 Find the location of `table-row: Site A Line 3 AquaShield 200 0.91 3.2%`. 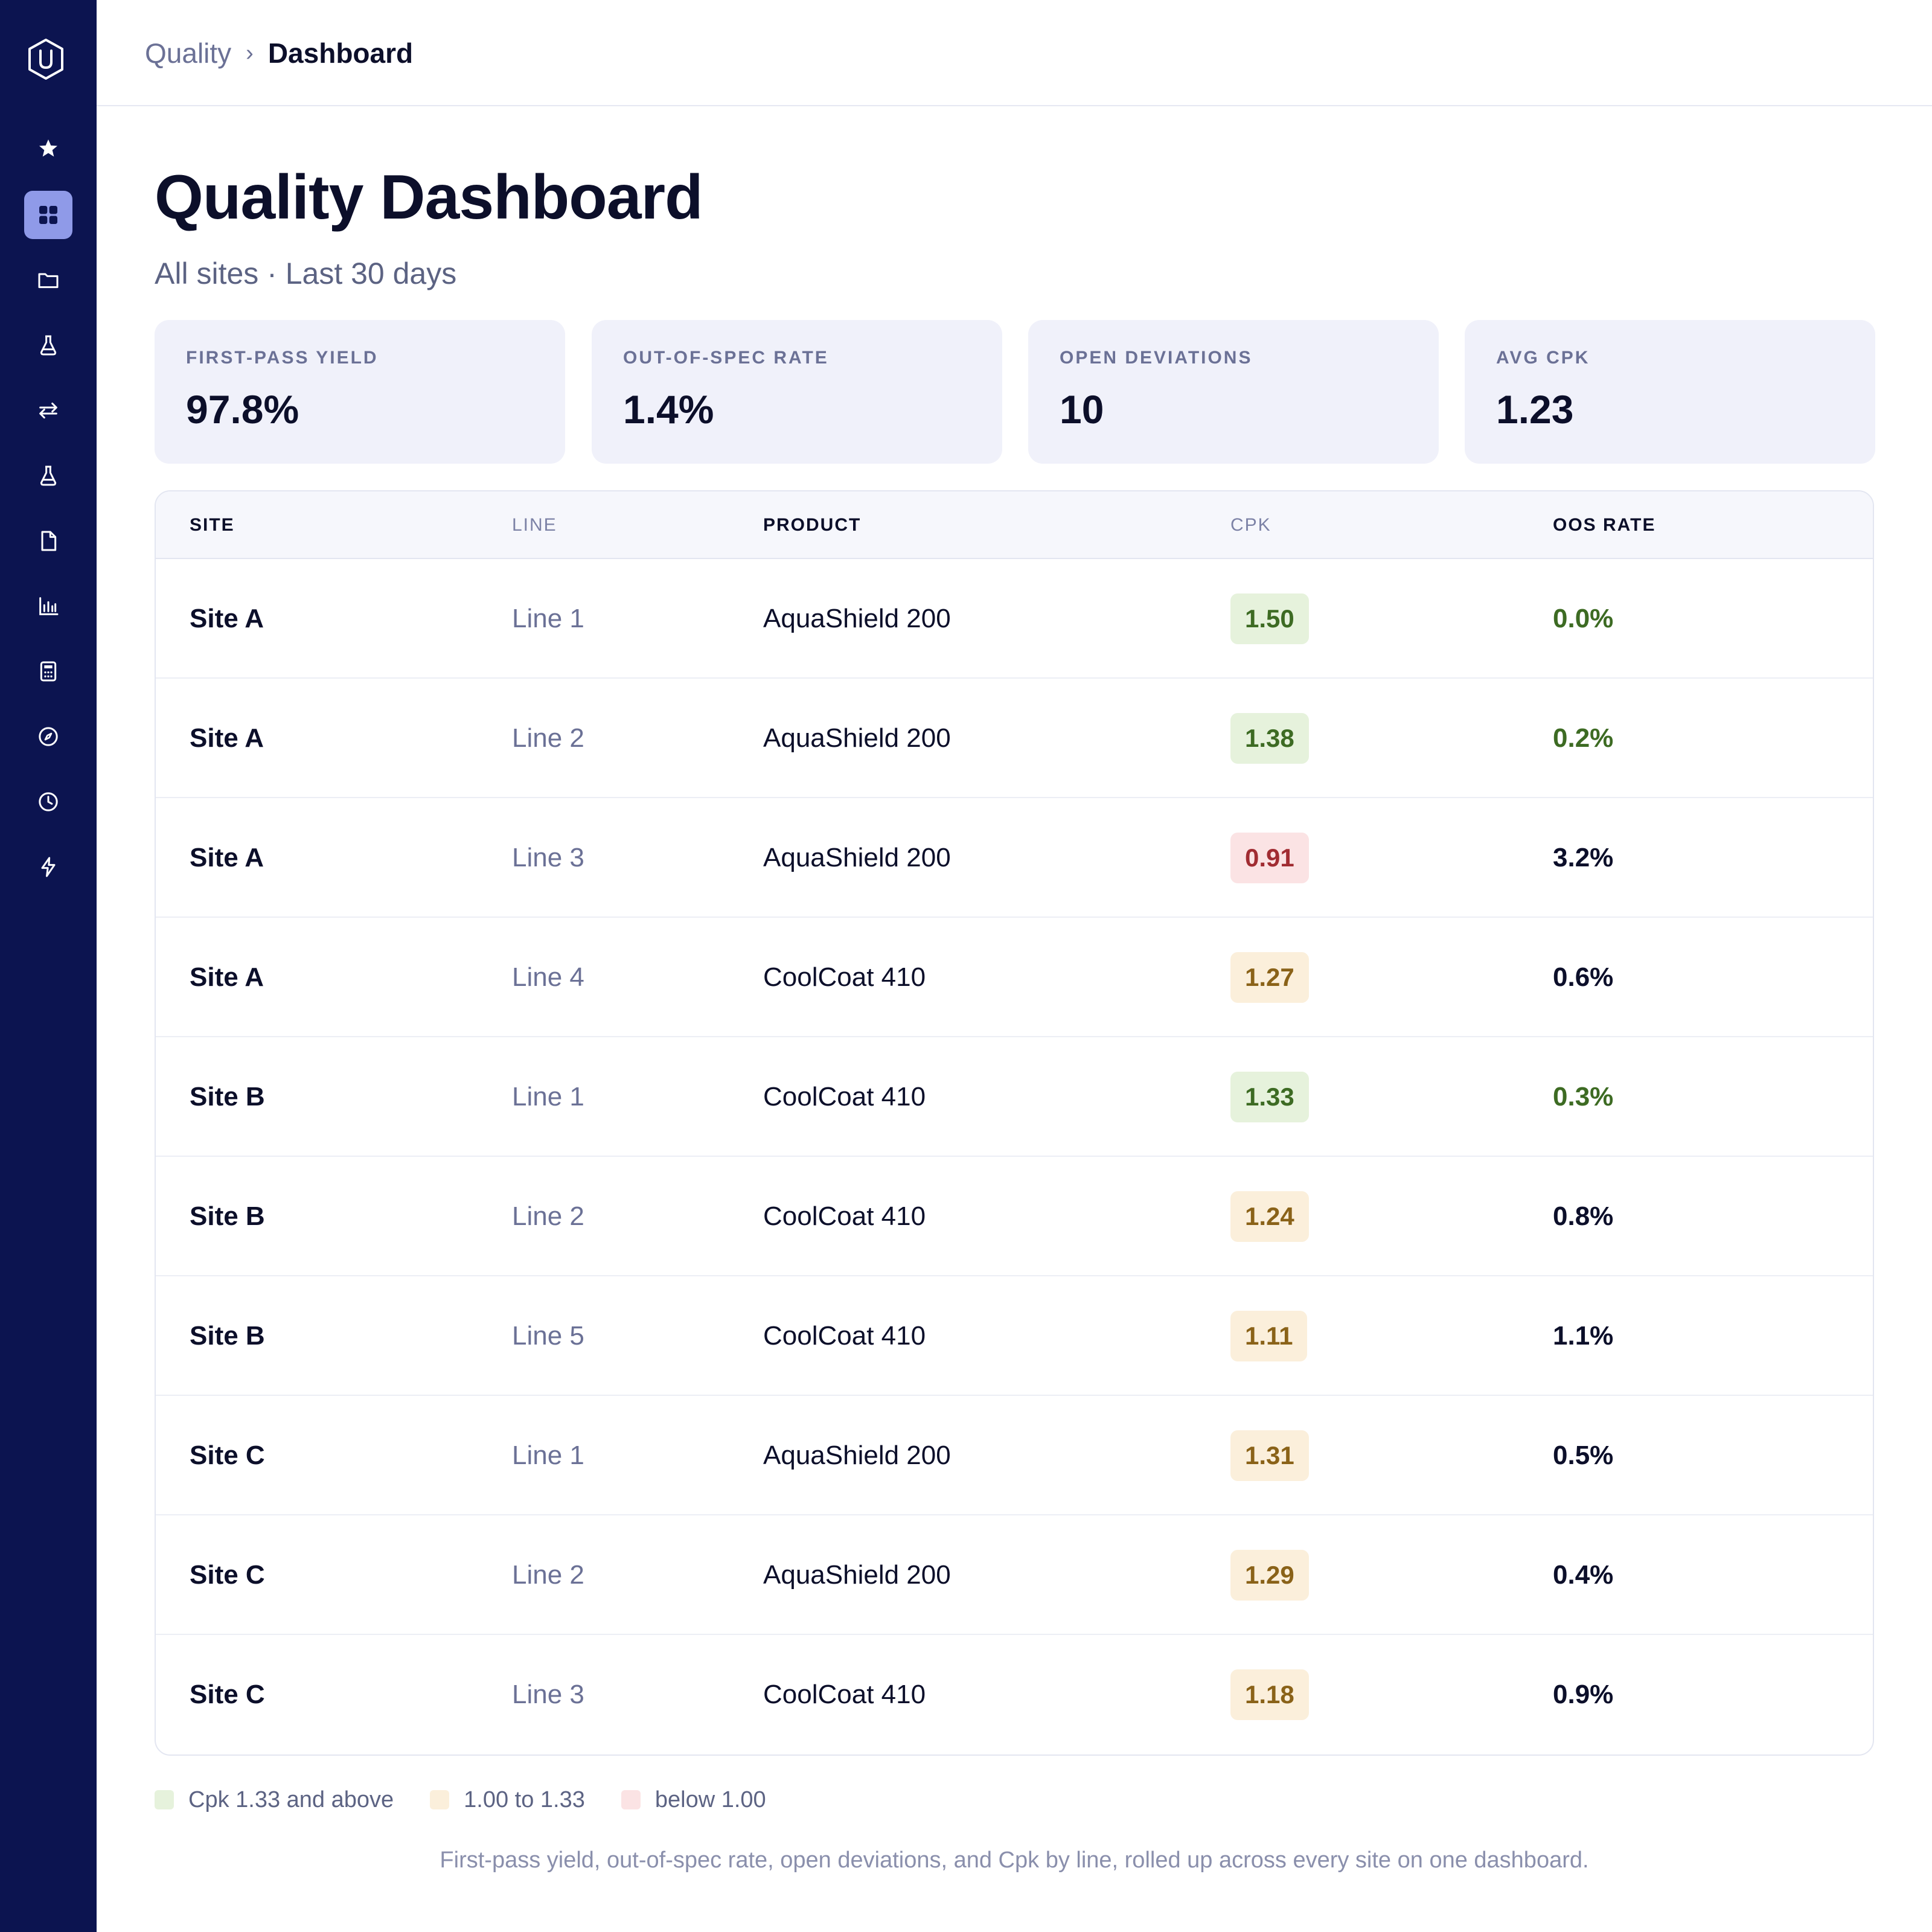

table-row: Site A Line 3 AquaShield 200 0.91 3.2% is located at coordinates (1014, 858).